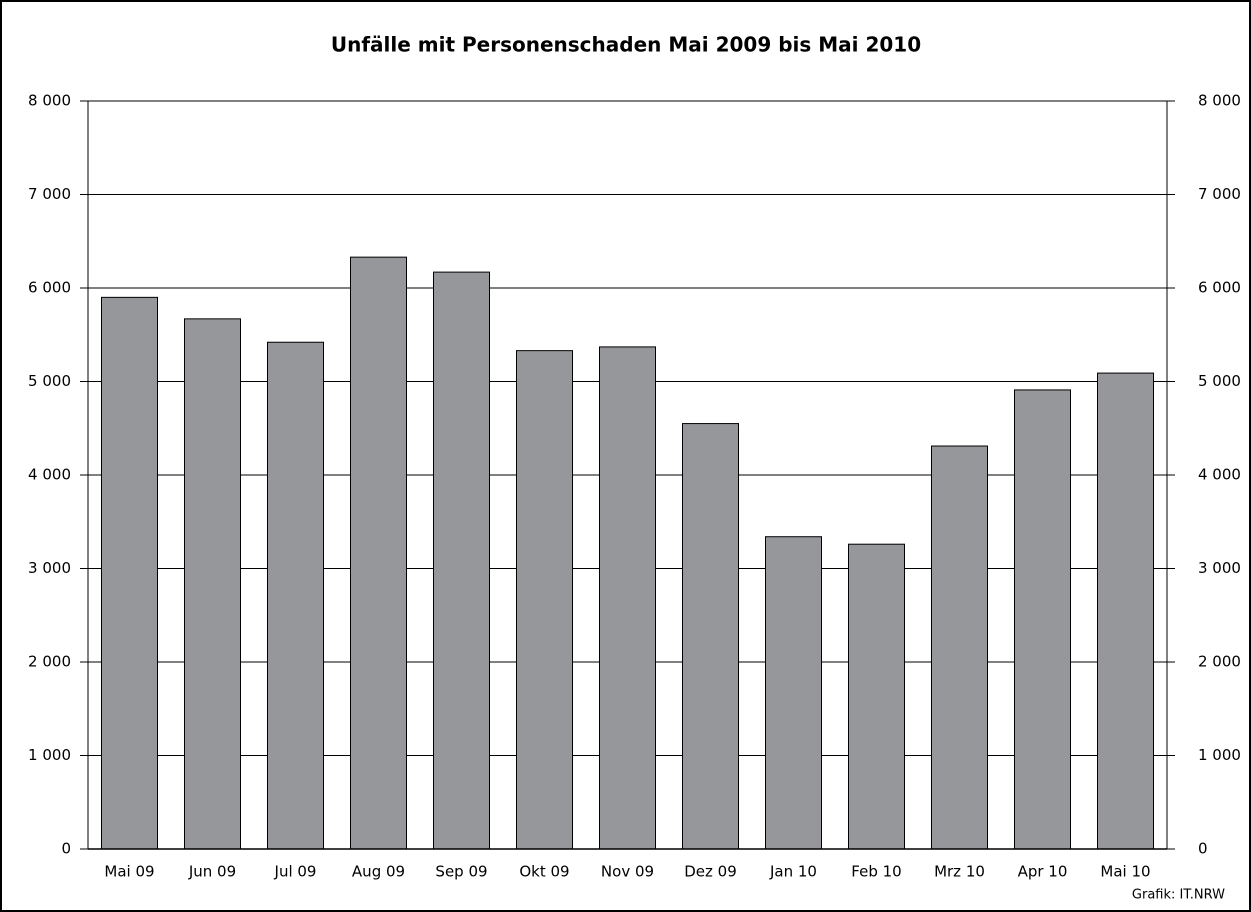  I want to click on y2-tick-label: 7 000, so click(1219, 194).